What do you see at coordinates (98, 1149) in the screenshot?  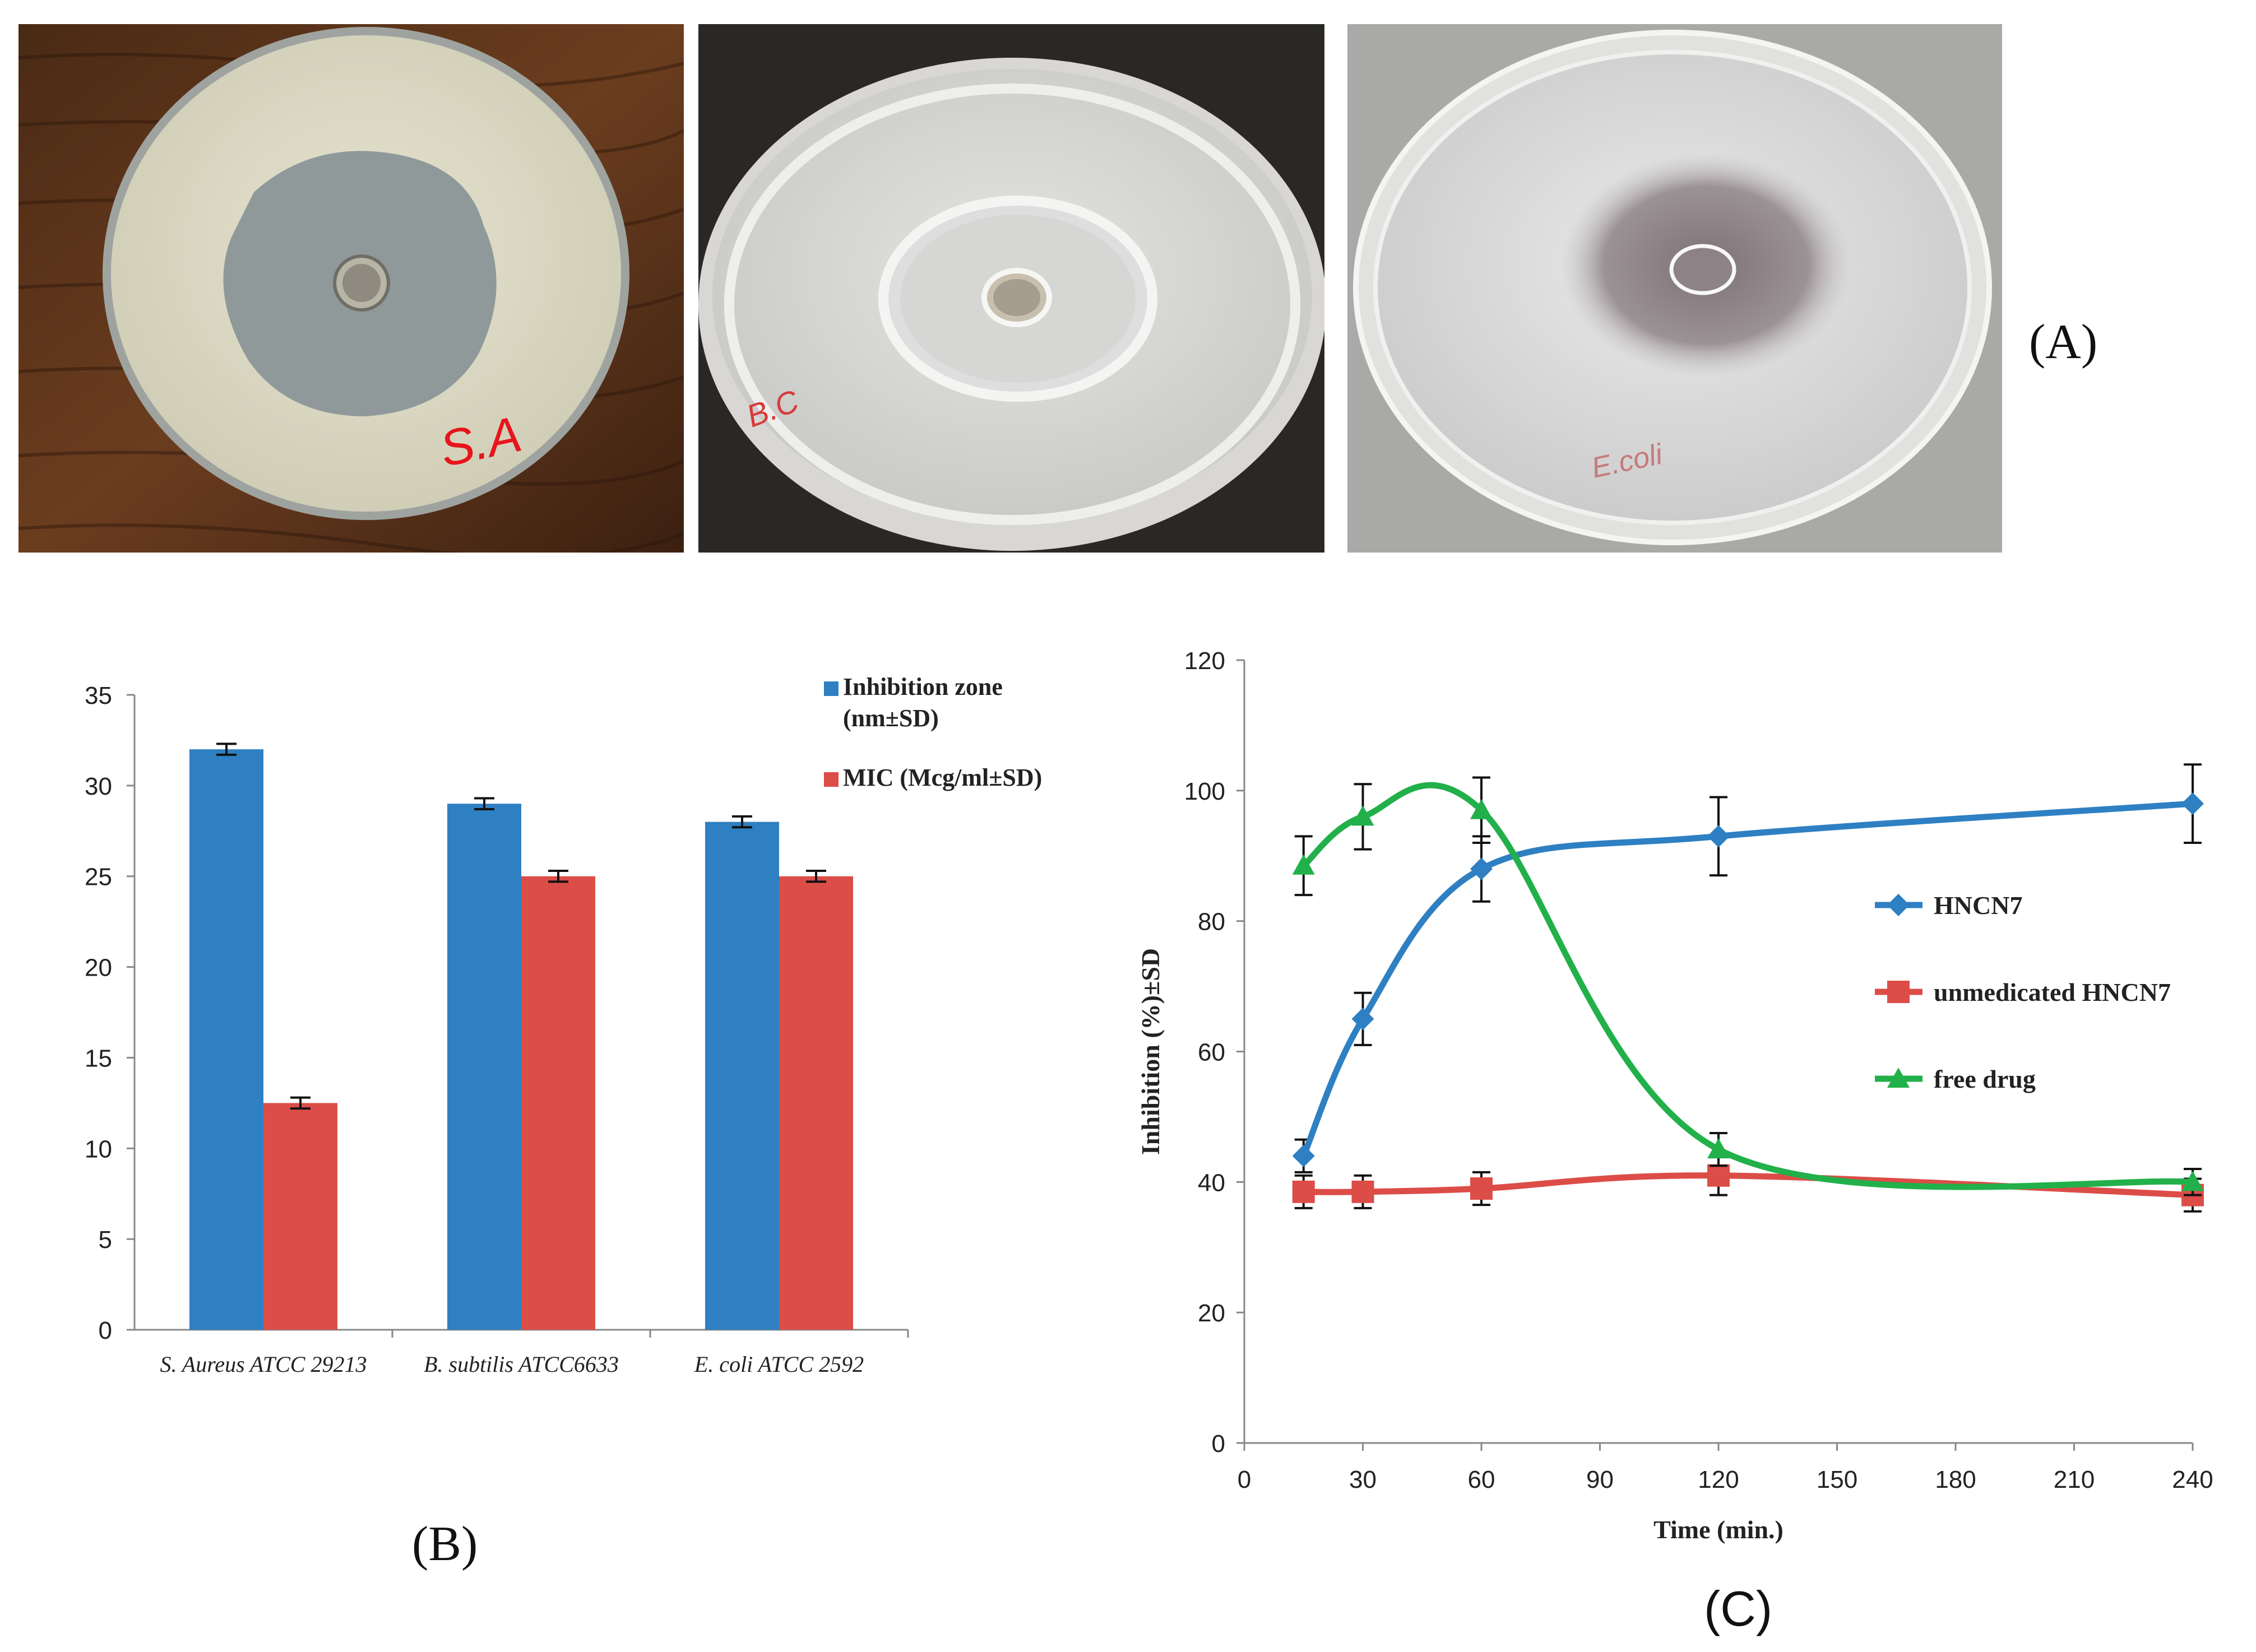 I see `y-tick-label: 10` at bounding box center [98, 1149].